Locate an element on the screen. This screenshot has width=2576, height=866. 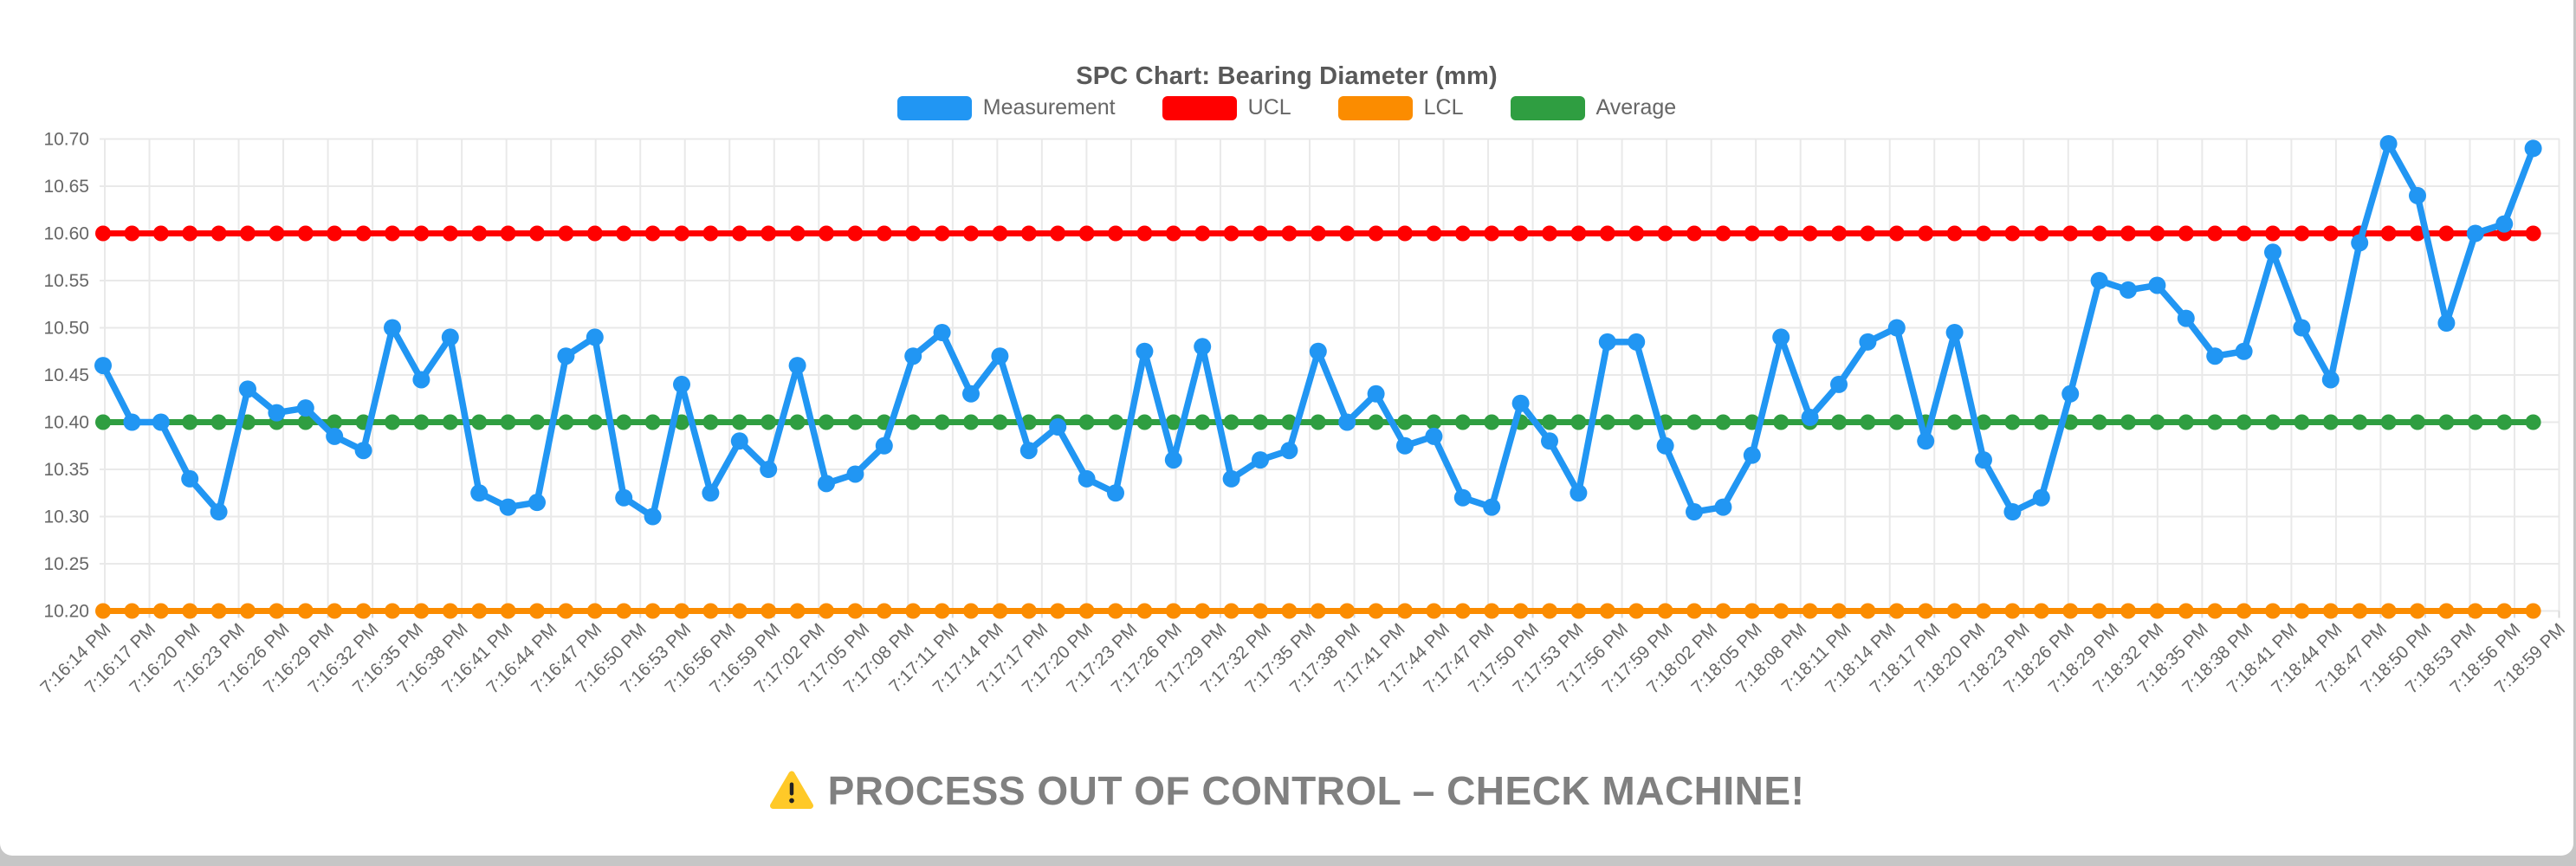
chart-title: SPC Chart: Bearing Diameter (mm) is located at coordinates (1287, 76).